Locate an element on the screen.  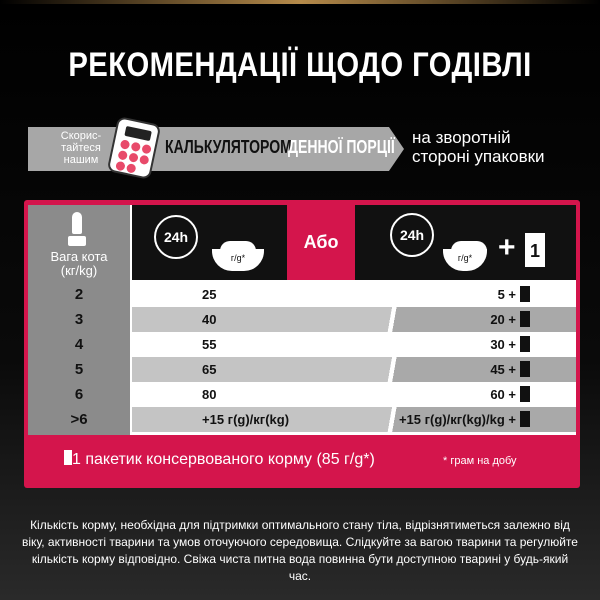
calculator-banner is located at coordinates (216, 149).